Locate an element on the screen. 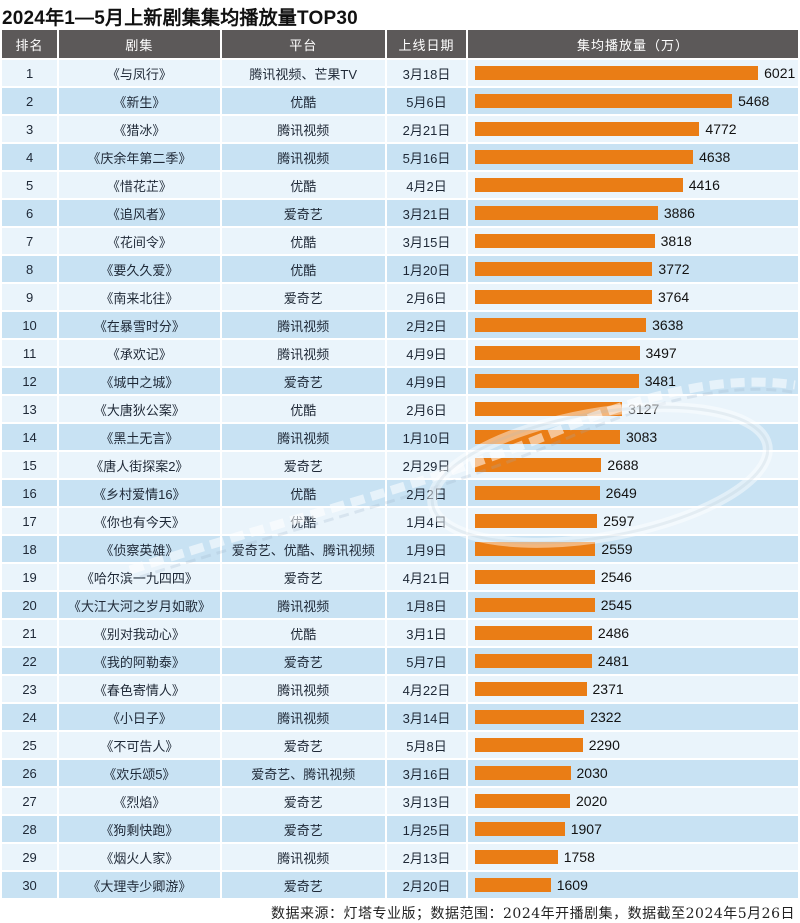 The width and height of the screenshot is (800, 923). bar-wrap: 2322 is located at coordinates (636, 717).